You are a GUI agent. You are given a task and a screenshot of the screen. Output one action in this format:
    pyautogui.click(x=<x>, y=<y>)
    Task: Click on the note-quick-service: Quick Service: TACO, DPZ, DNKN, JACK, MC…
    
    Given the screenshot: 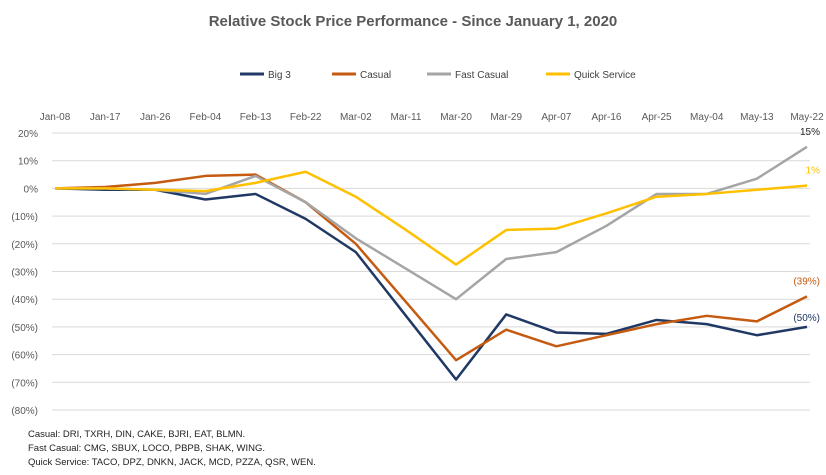 What is the action you would take?
    pyautogui.click(x=172, y=462)
    